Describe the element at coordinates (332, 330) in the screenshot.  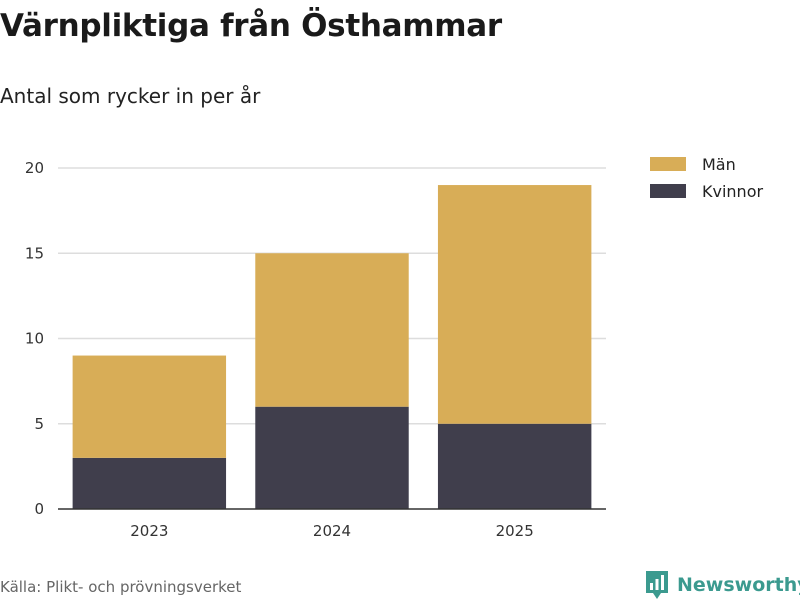
I see `bar-2024-man` at that location.